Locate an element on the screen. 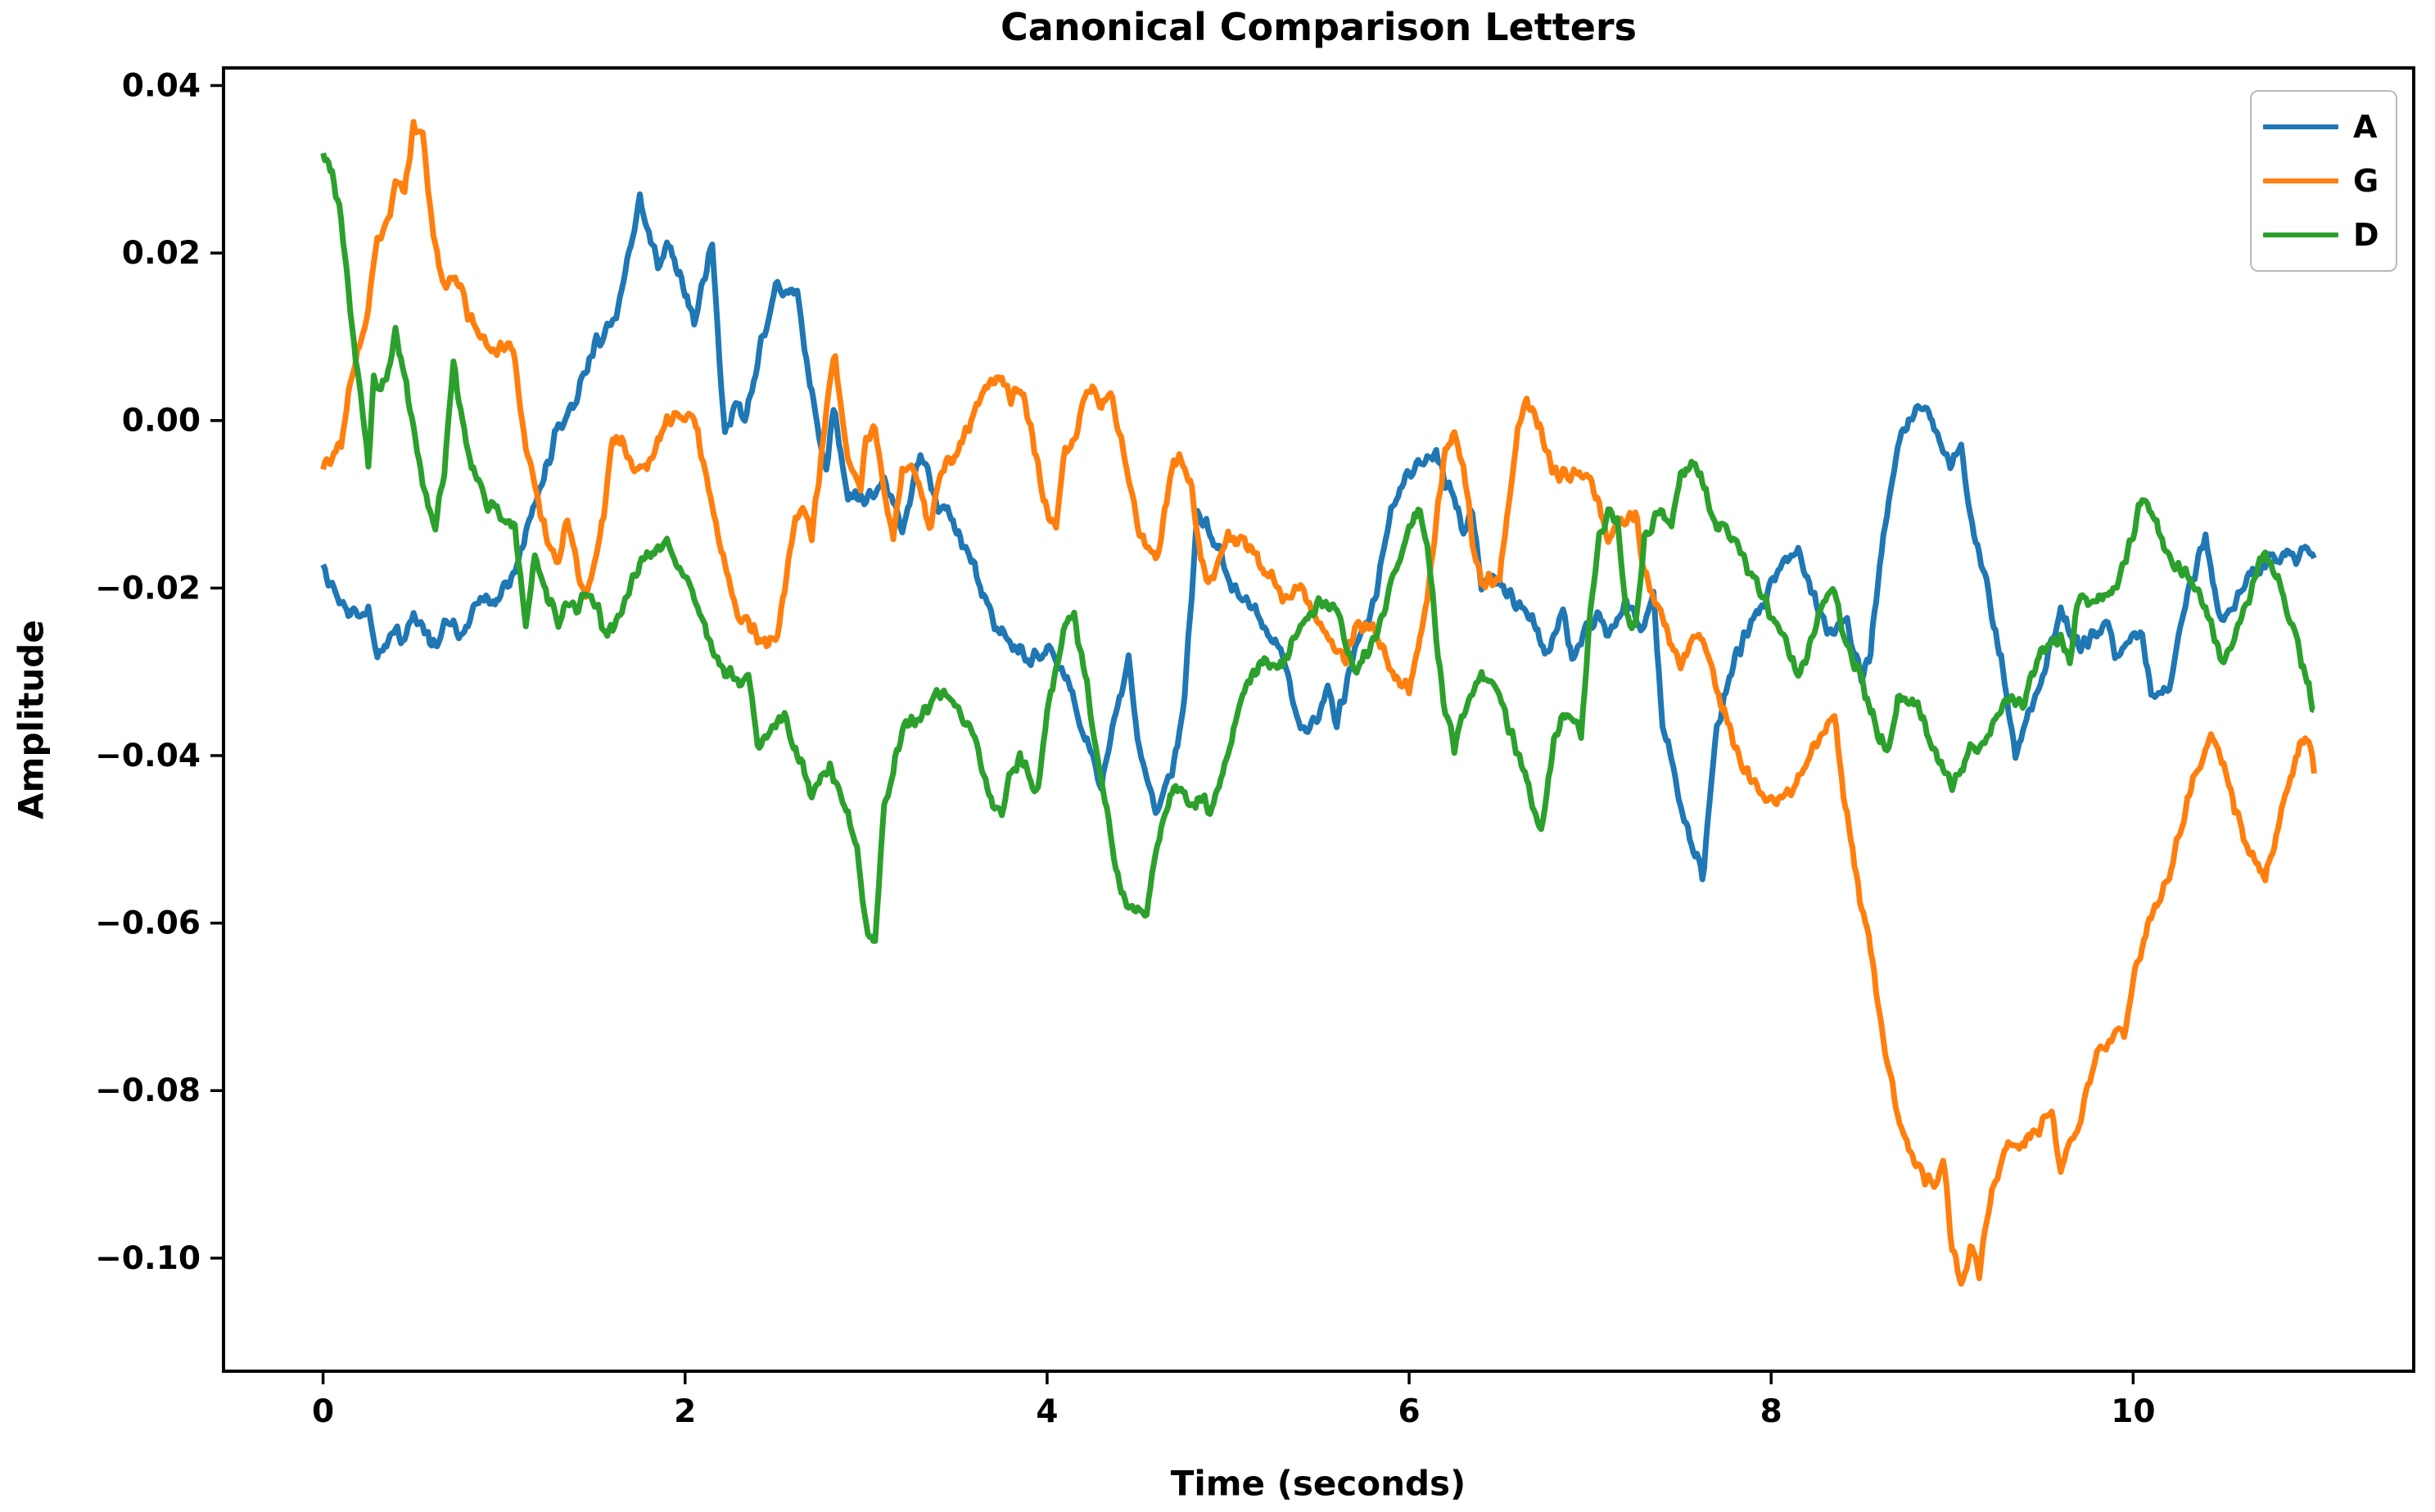 This screenshot has height=1512, width=2435. y-tick-label: −0.04 is located at coordinates (148, 756).